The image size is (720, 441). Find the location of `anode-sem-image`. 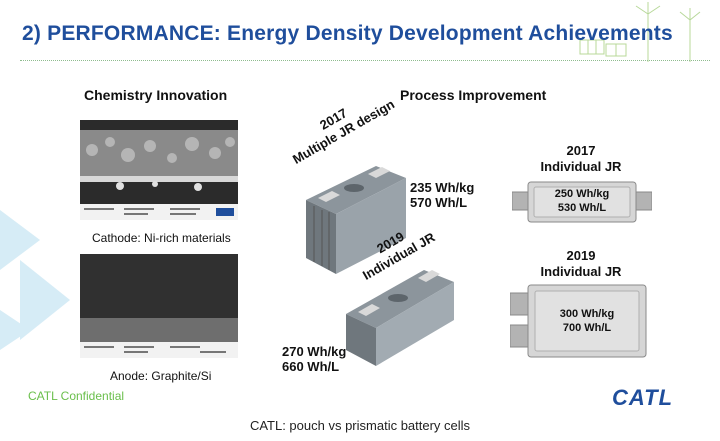

anode-sem-image is located at coordinates (159, 306).